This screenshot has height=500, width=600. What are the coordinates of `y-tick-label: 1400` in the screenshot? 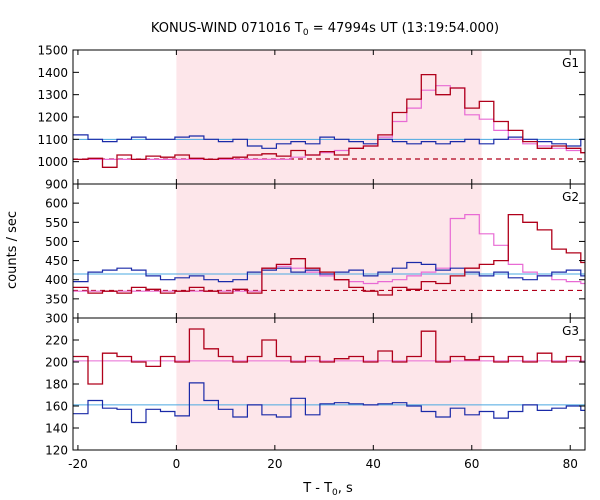 It's located at (52, 73).